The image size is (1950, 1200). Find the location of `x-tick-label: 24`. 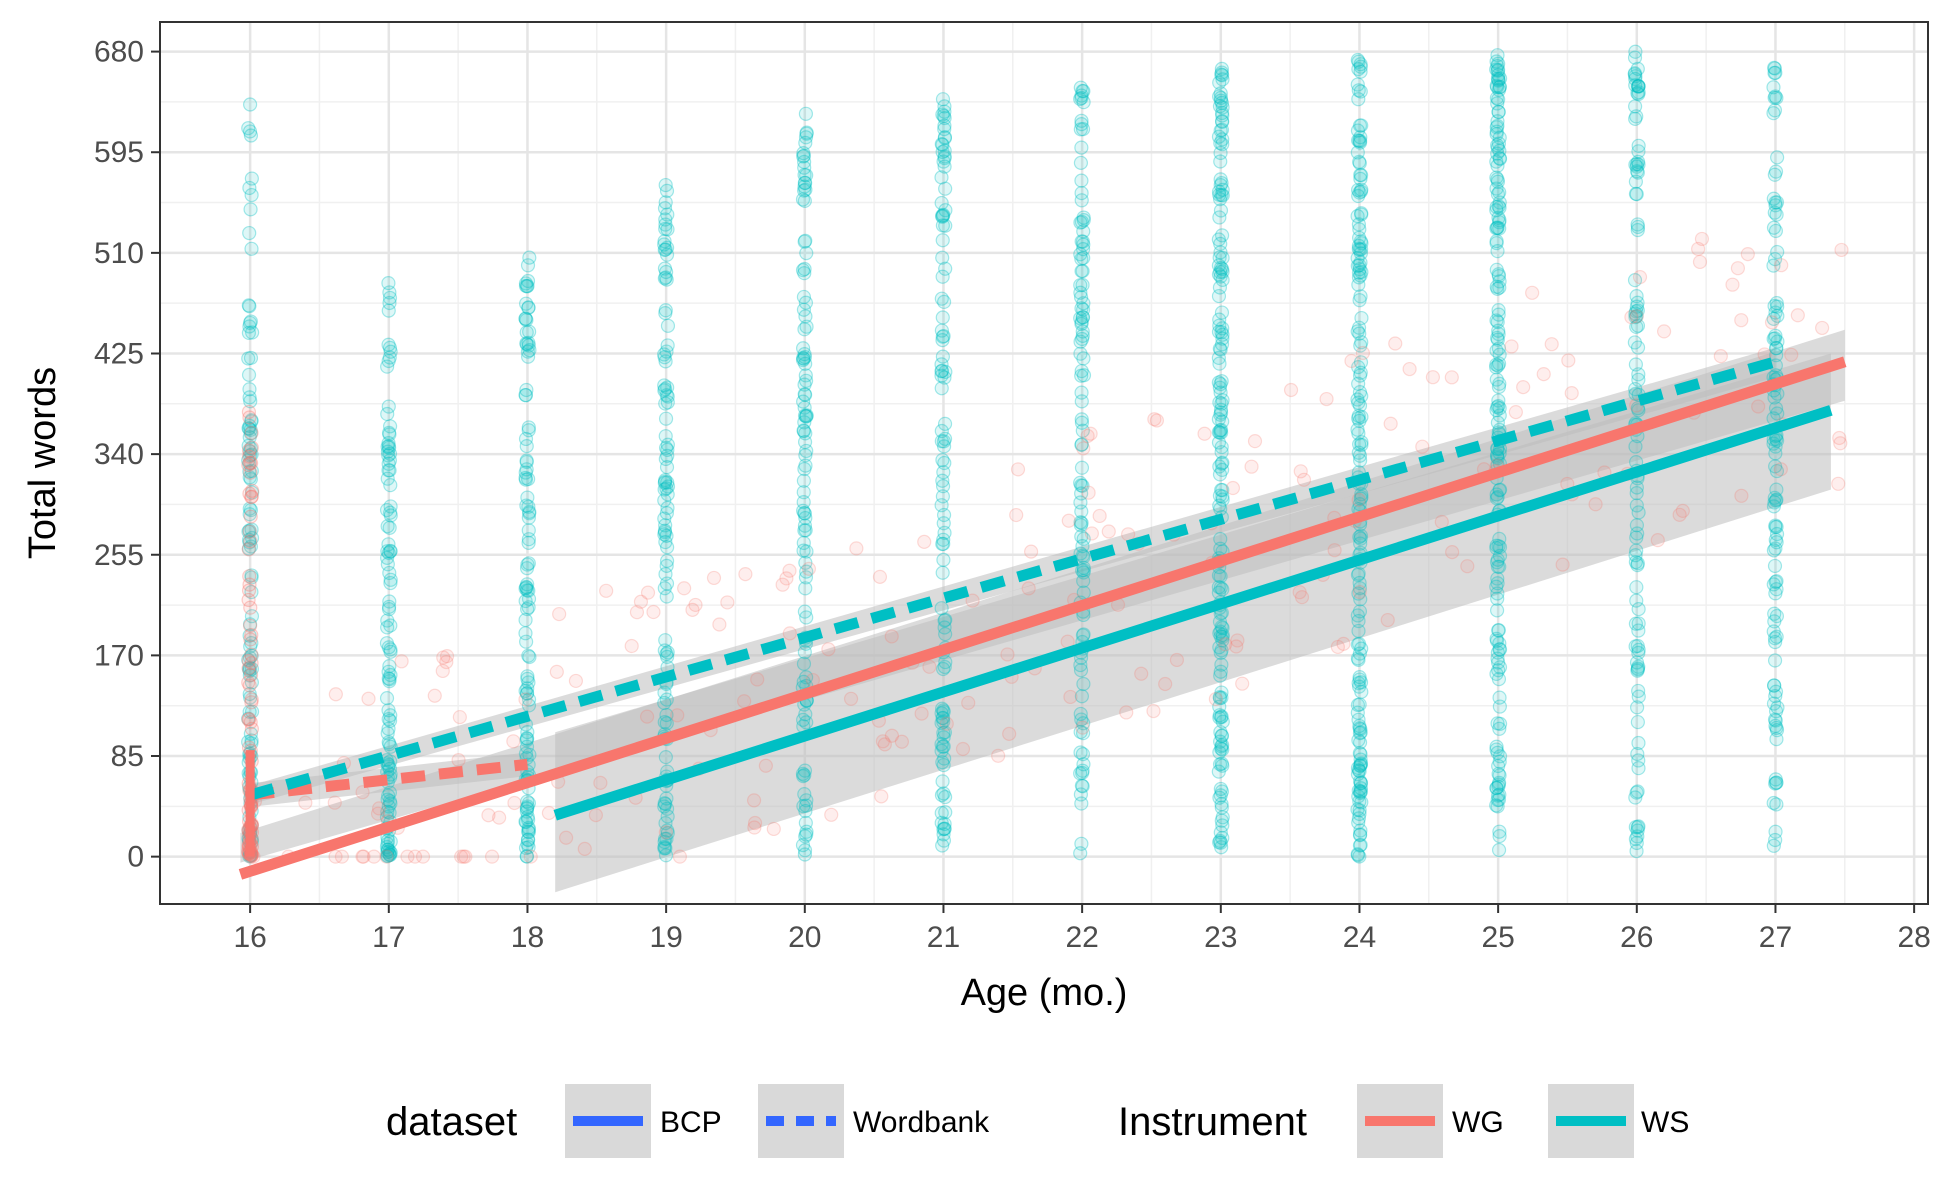

x-tick-label: 24 is located at coordinates (1359, 937).